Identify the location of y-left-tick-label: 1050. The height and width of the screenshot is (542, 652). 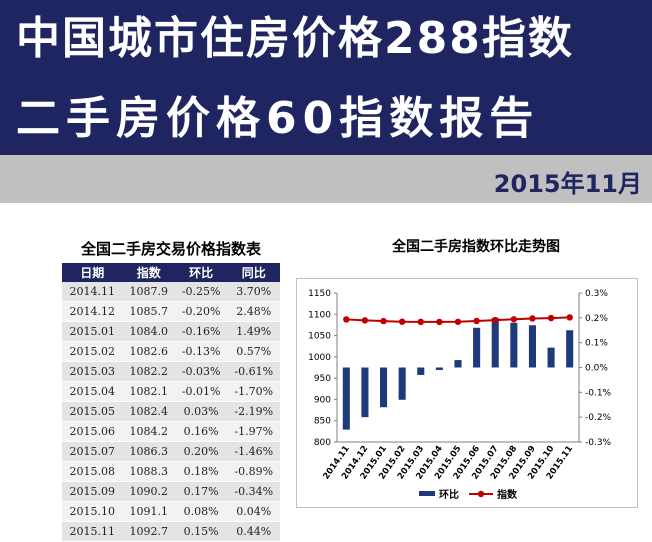
(319, 337).